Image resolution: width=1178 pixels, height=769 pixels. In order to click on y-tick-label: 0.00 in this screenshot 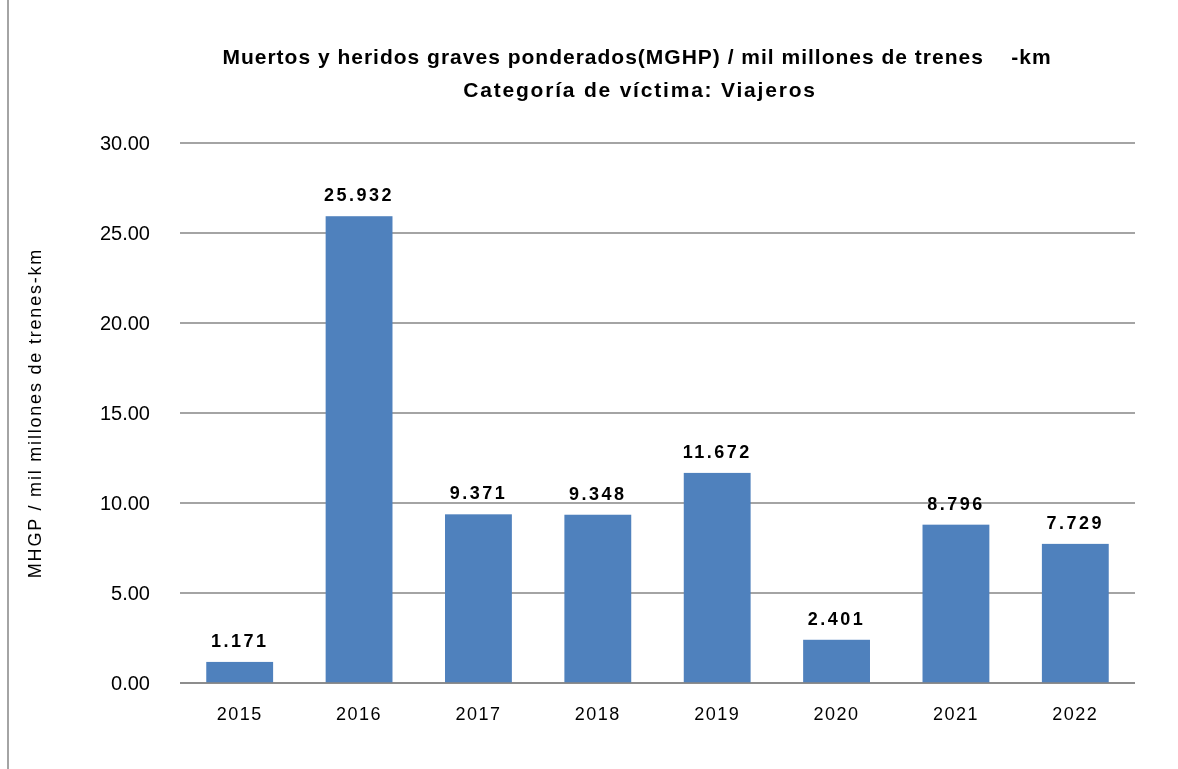, I will do `click(130, 683)`.